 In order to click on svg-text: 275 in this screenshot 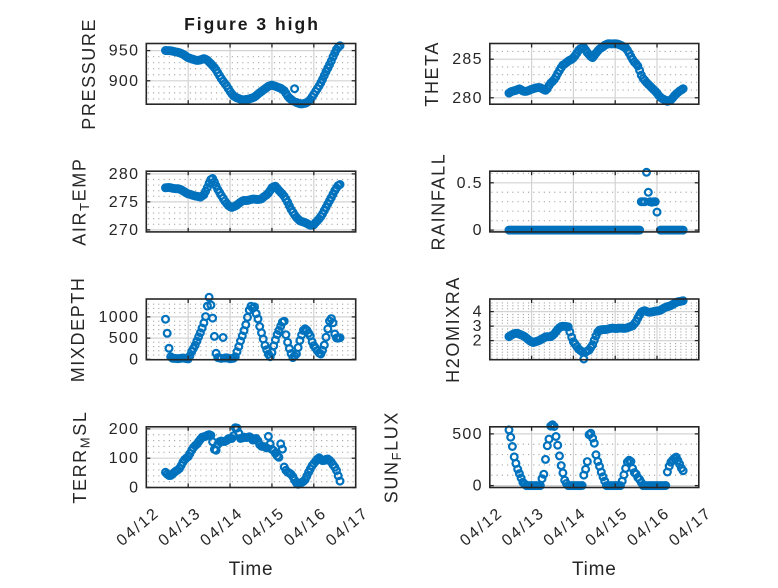, I will do `click(124, 202)`.